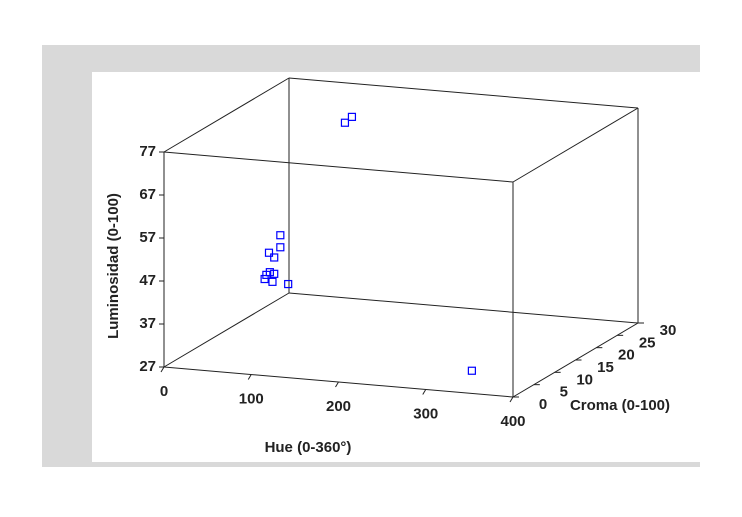 This screenshot has height=517, width=742. Describe the element at coordinates (338, 406) in the screenshot. I see `x-tick-label: 200` at that location.